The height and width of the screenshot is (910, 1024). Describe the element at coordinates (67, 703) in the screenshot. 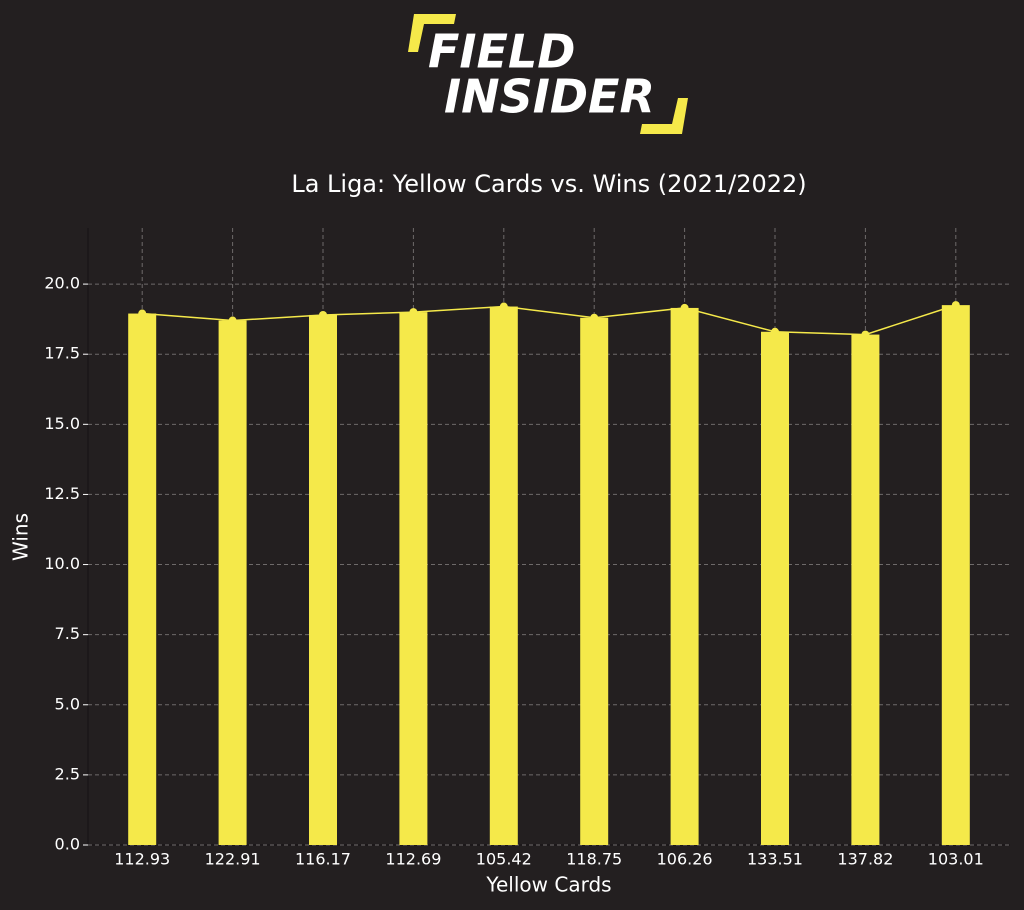

I see `y-tick-label: 5.0` at that location.